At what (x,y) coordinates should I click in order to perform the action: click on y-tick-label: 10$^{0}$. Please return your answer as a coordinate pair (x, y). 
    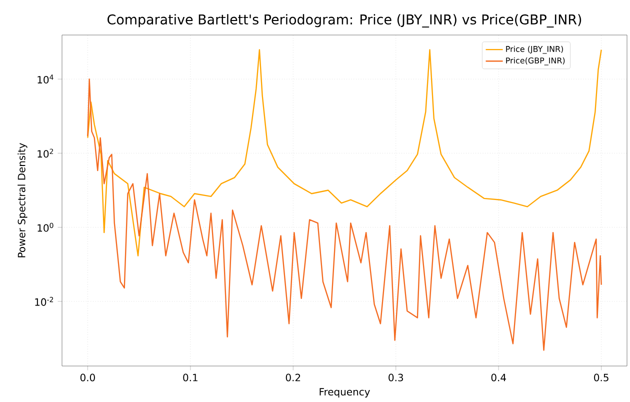
    Looking at the image, I should click on (46, 227).